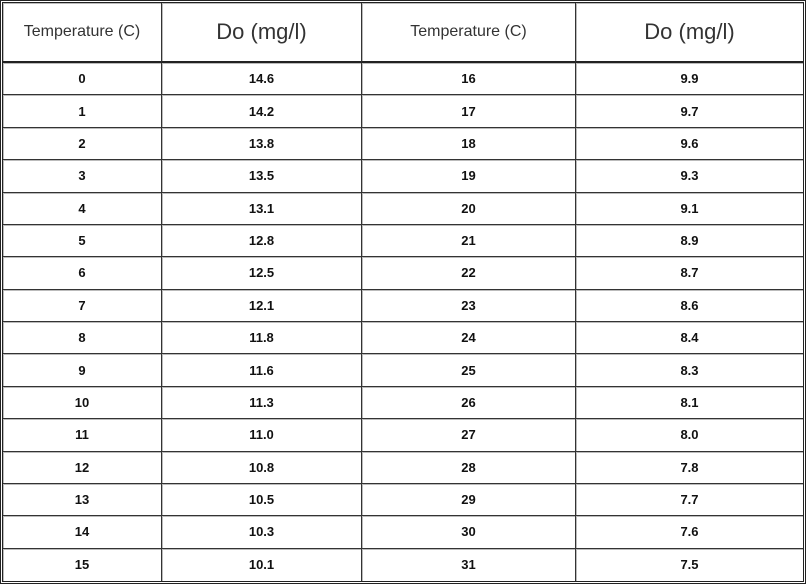 The height and width of the screenshot is (584, 806). I want to click on table-cell: 23, so click(469, 305).